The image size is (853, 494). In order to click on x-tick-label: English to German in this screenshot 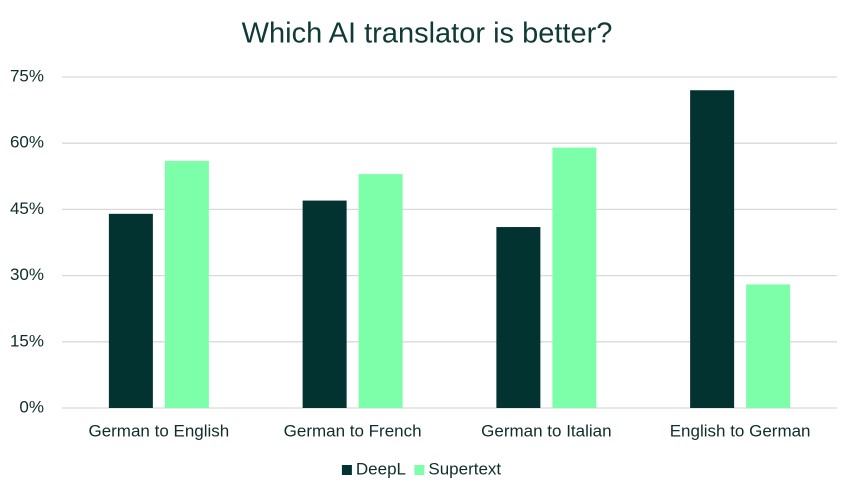, I will do `click(740, 430)`.